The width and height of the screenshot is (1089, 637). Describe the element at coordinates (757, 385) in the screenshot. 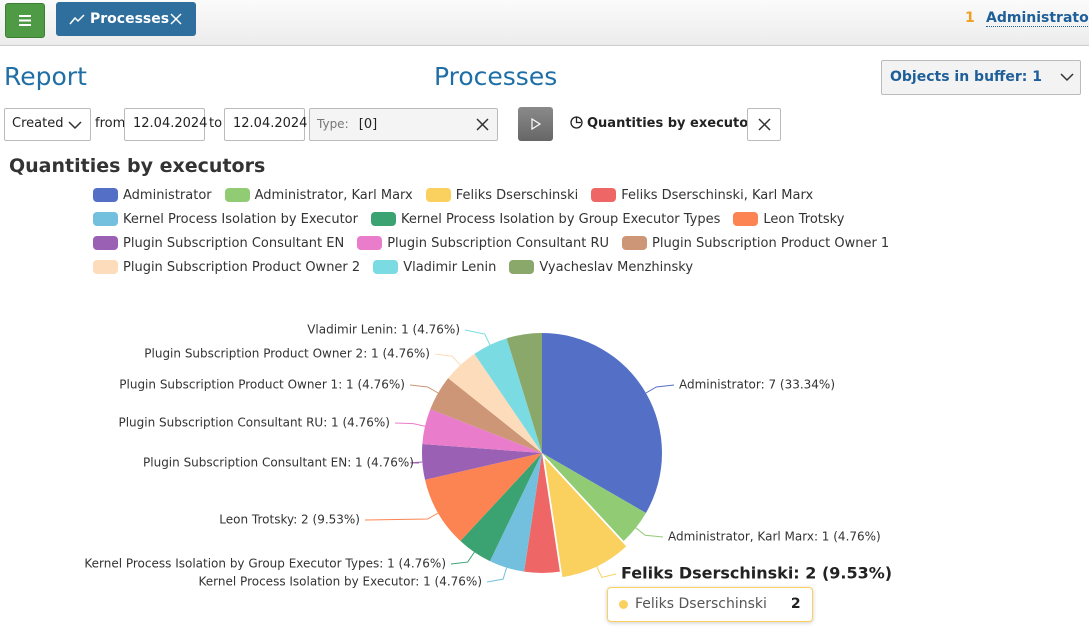

I see `data-label: Administrator: 7 (33.34%)` at that location.